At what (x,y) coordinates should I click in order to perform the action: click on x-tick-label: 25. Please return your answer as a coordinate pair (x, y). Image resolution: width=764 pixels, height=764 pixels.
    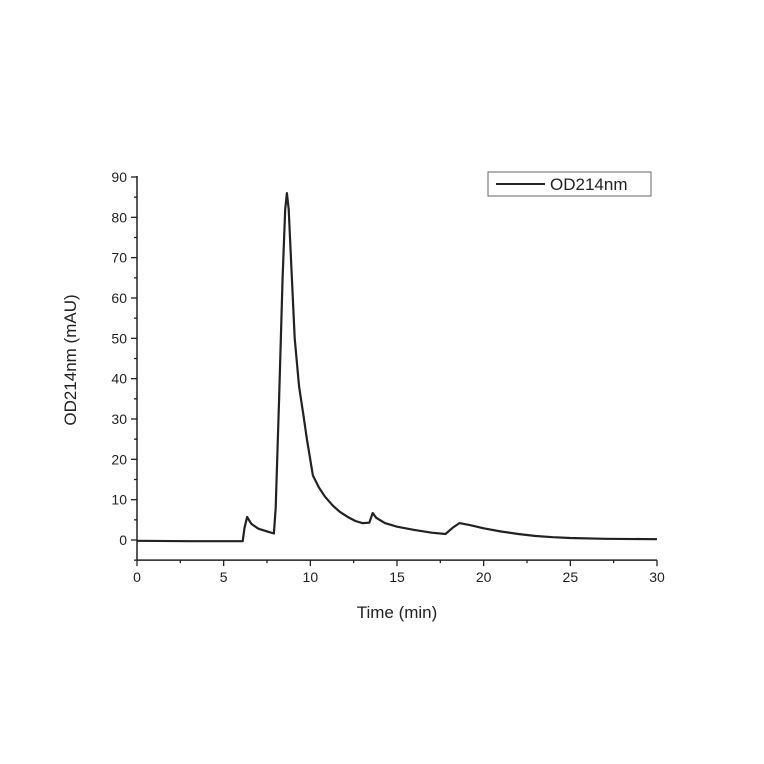
    Looking at the image, I should click on (571, 577).